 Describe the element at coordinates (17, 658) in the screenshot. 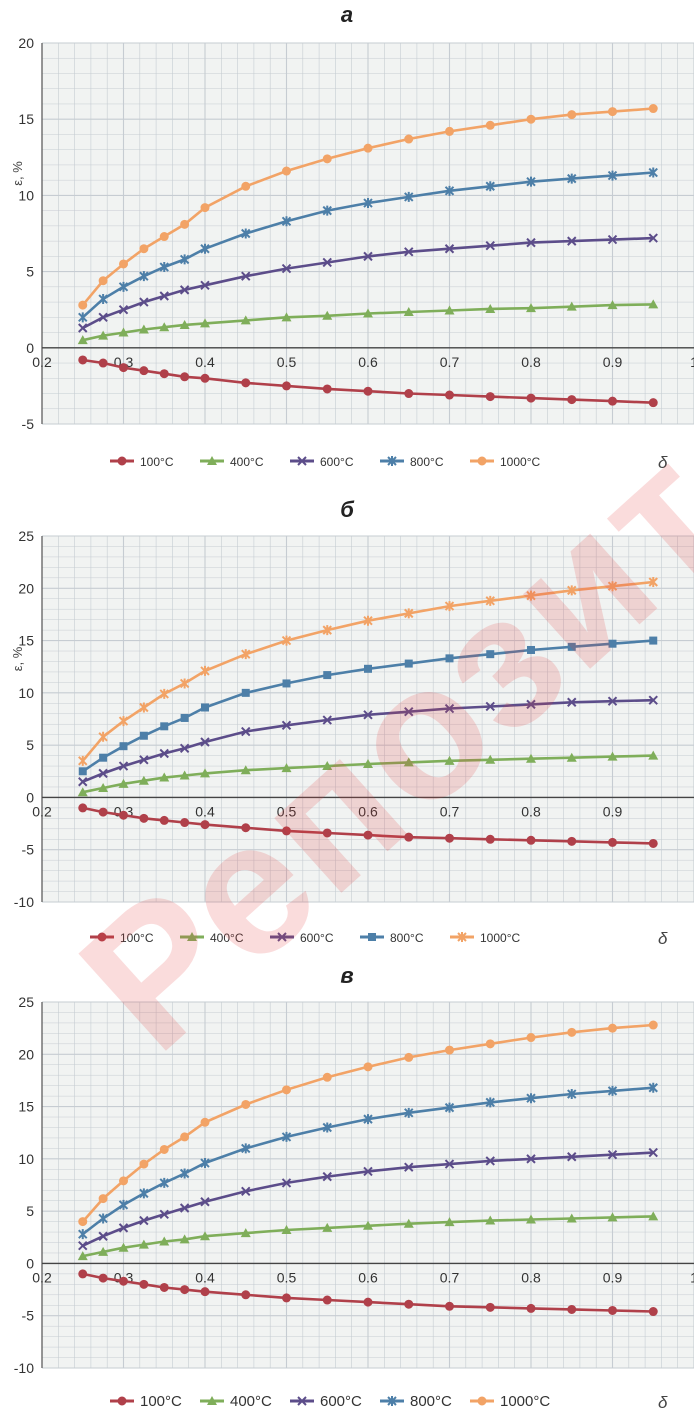

I see `y-axis-label: ε, %` at that location.